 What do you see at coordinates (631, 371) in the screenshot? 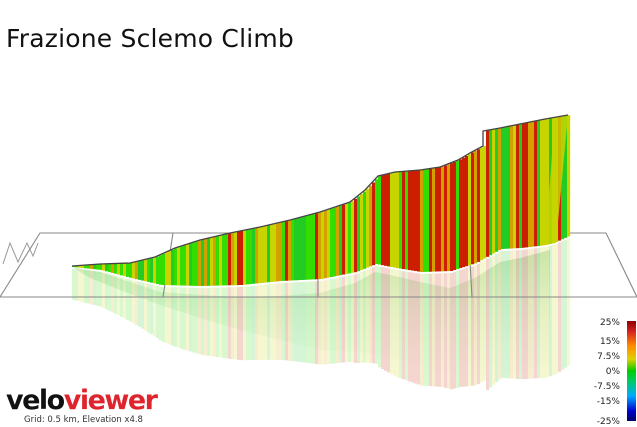
I see `gradient-legend-bar` at bounding box center [631, 371].